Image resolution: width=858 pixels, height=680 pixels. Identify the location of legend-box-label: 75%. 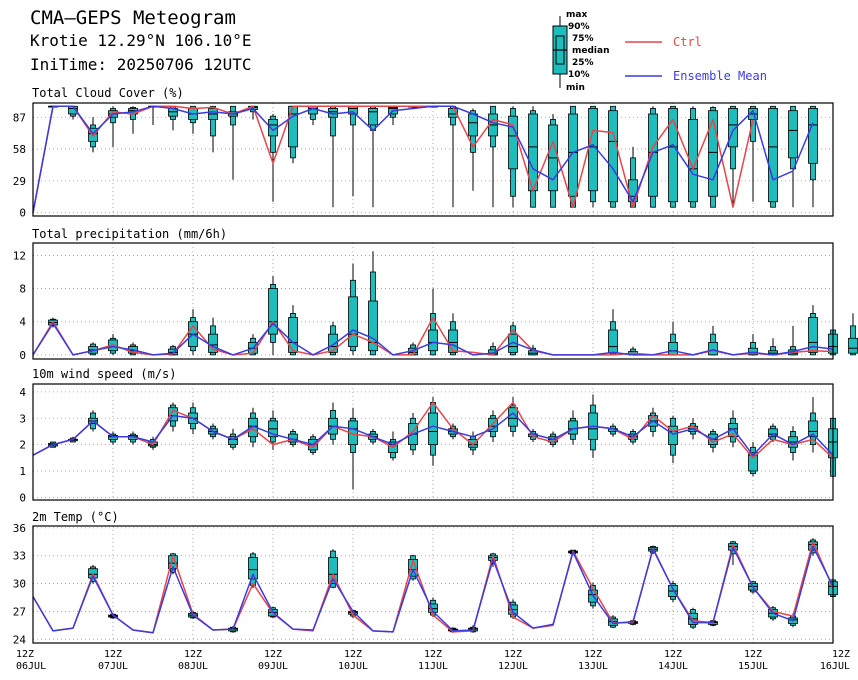
(583, 39).